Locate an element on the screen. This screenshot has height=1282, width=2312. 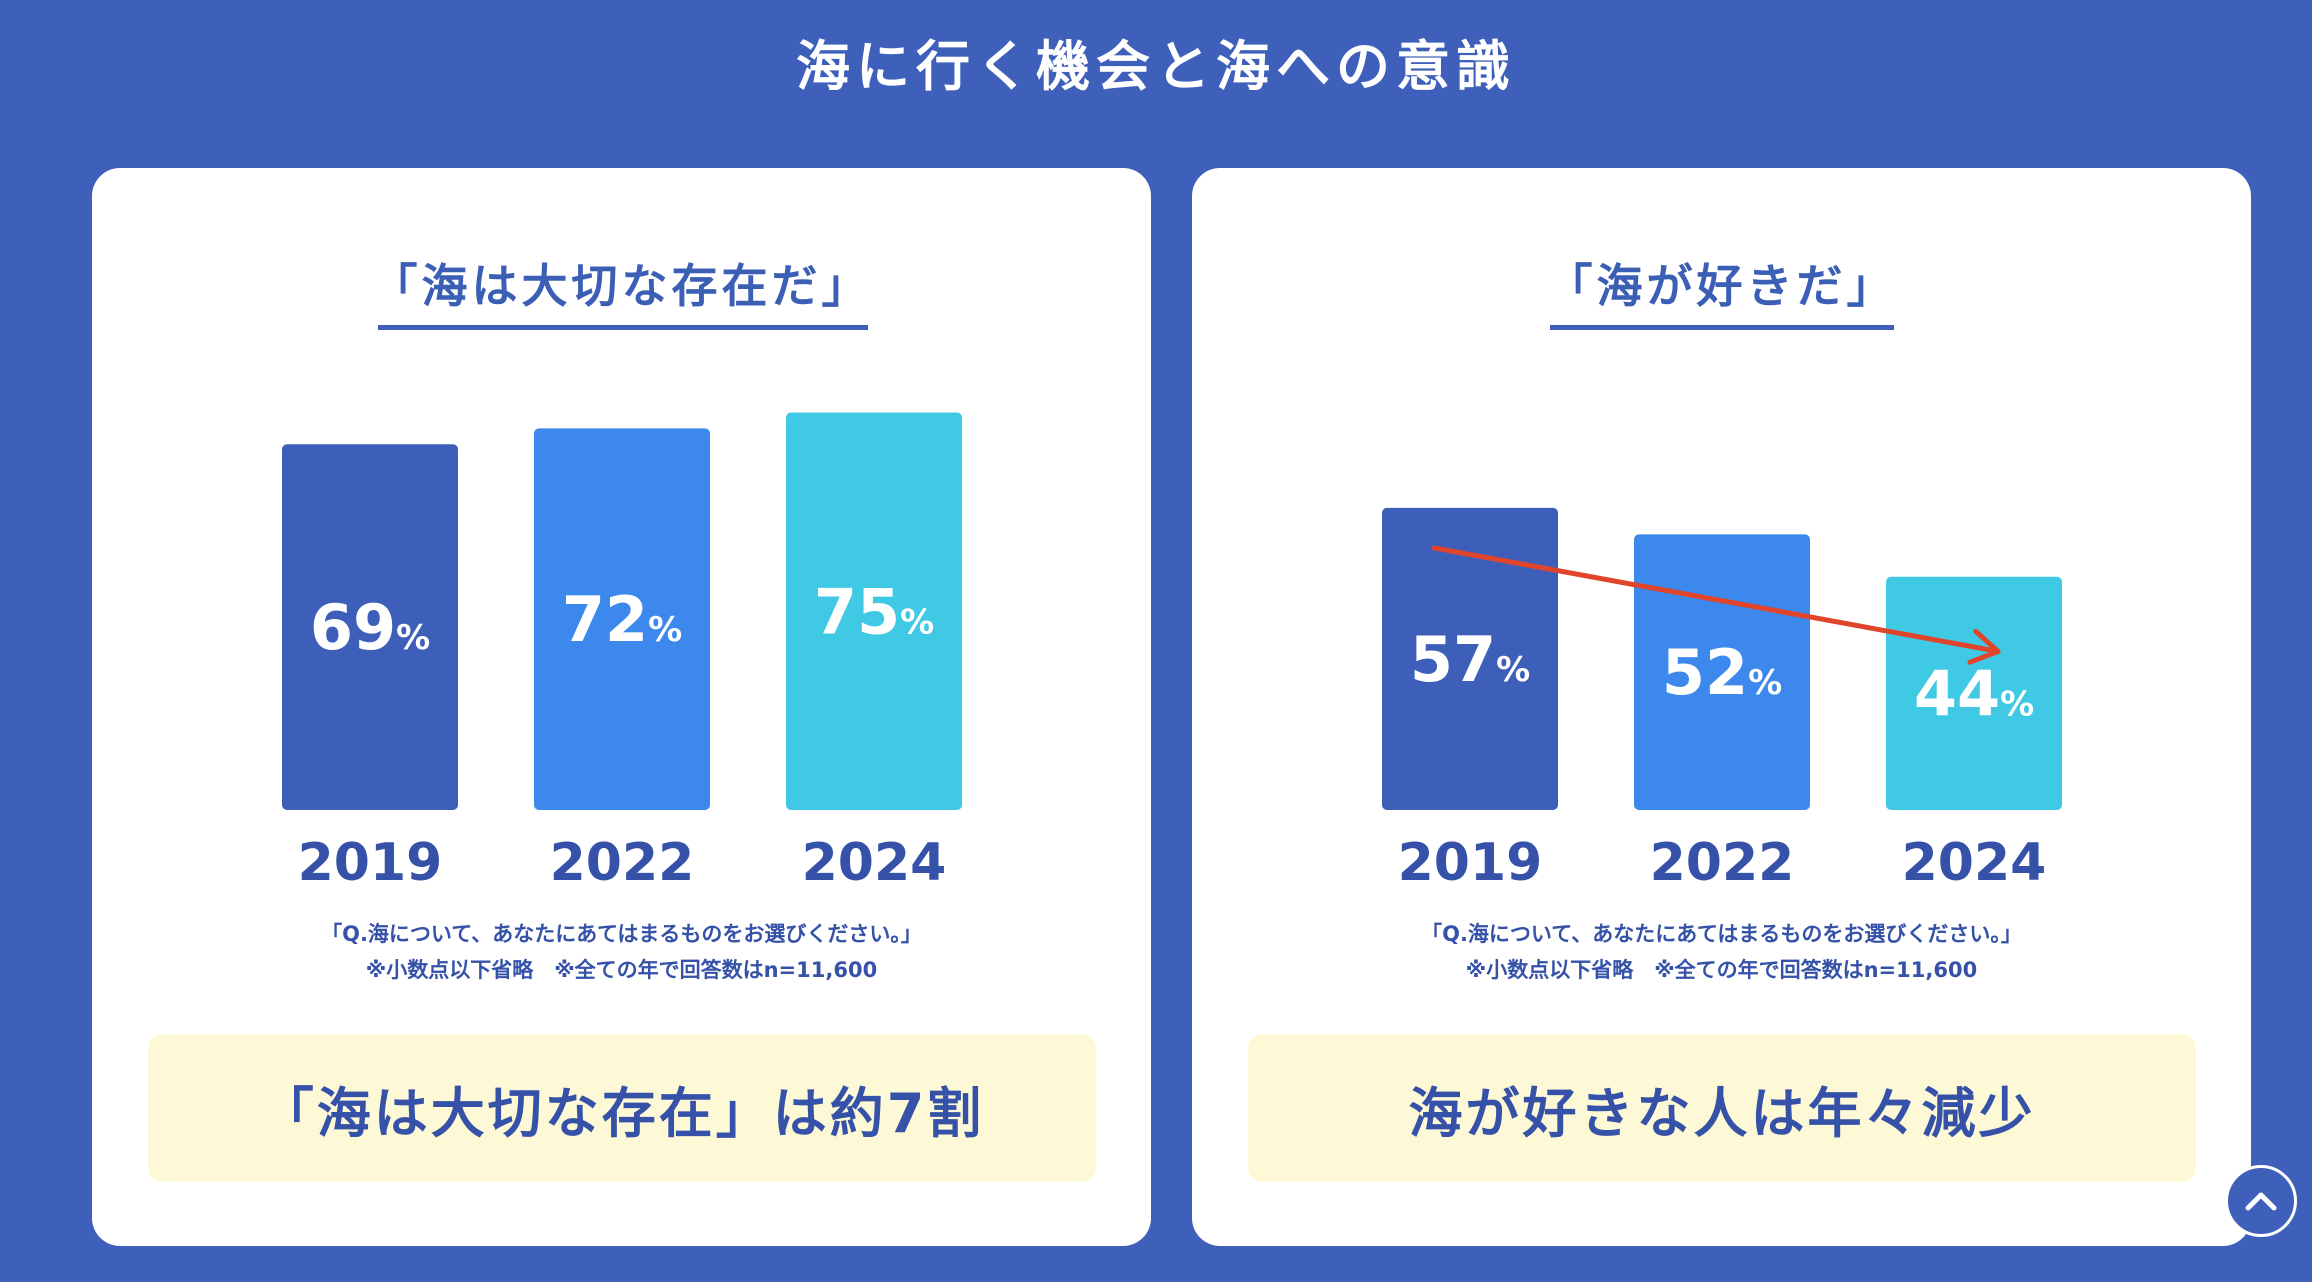
chevron-up-icon is located at coordinates (2261, 1201).